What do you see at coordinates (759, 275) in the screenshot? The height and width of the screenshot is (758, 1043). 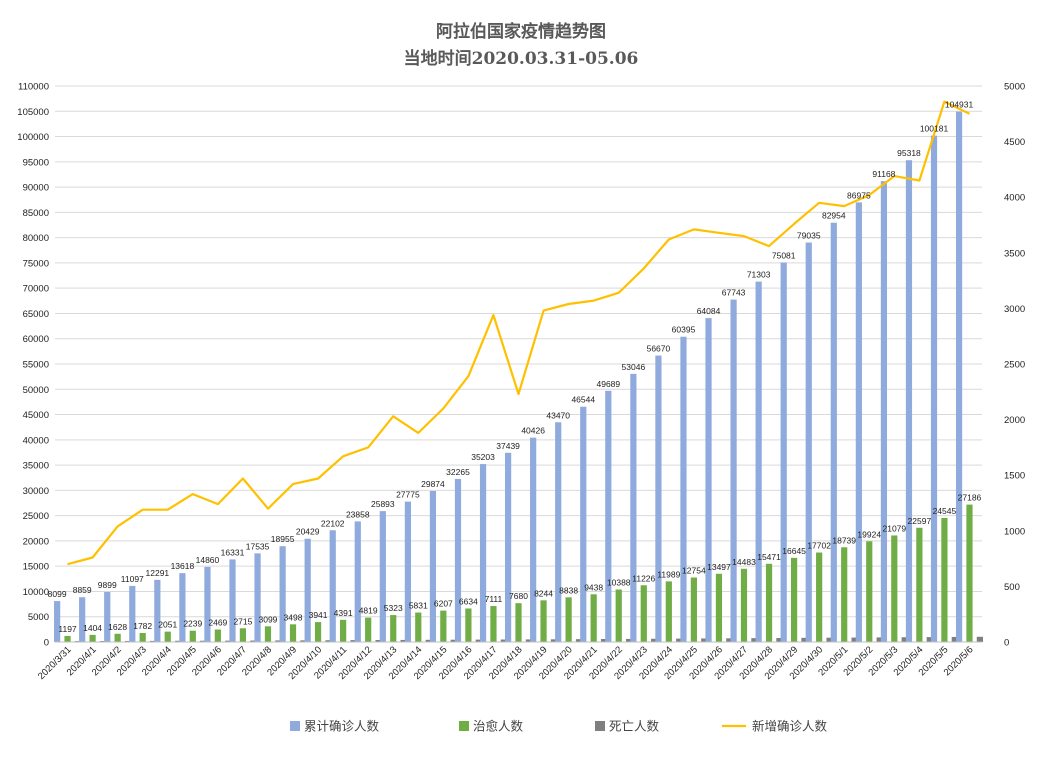 I see `data-label: 71303` at bounding box center [759, 275].